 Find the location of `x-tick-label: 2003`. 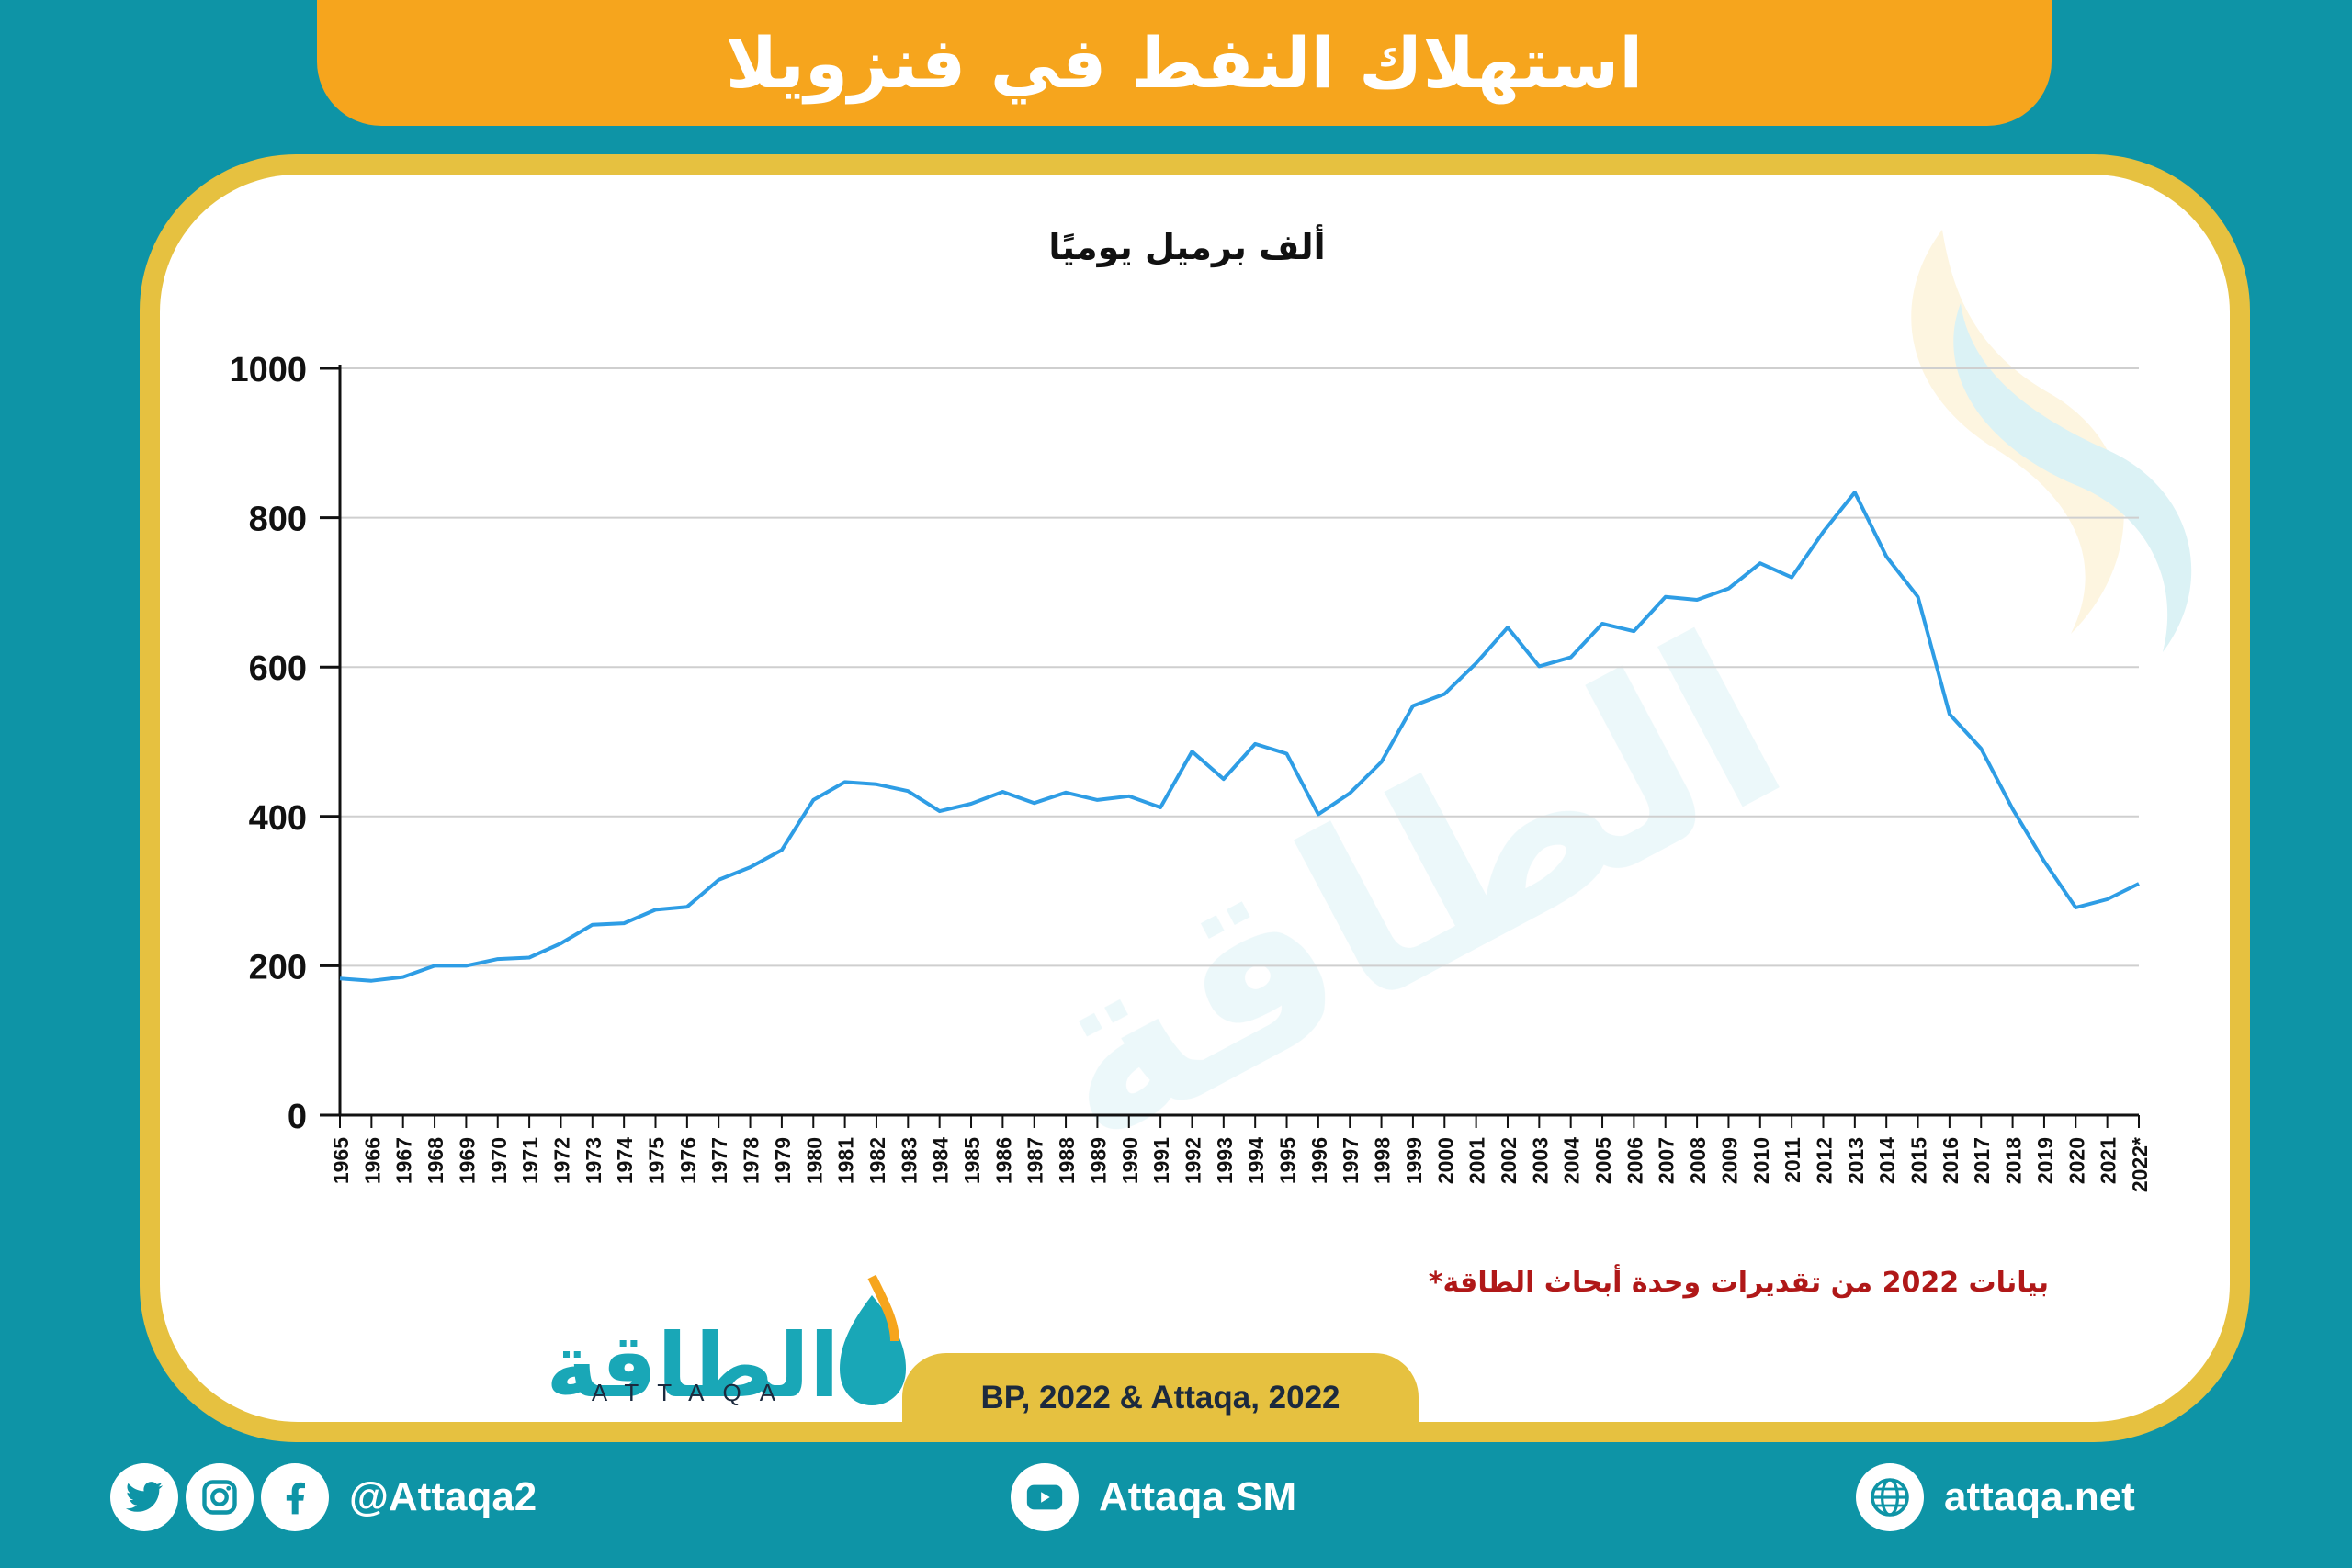

x-tick-label: 2003 is located at coordinates (1540, 1160).